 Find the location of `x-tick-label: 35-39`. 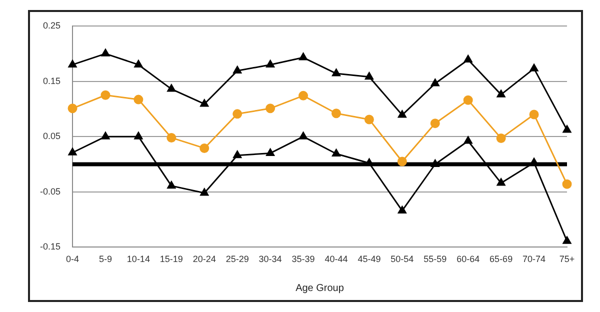

x-tick-label: 35-39 is located at coordinates (303, 259).